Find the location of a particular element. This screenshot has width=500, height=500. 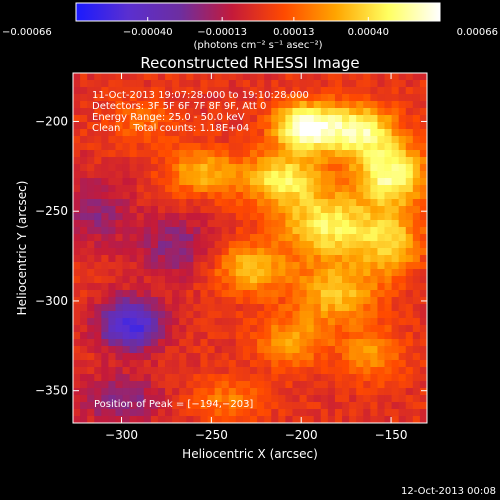

colorbar-tick-label: −0.00040 is located at coordinates (148, 32).